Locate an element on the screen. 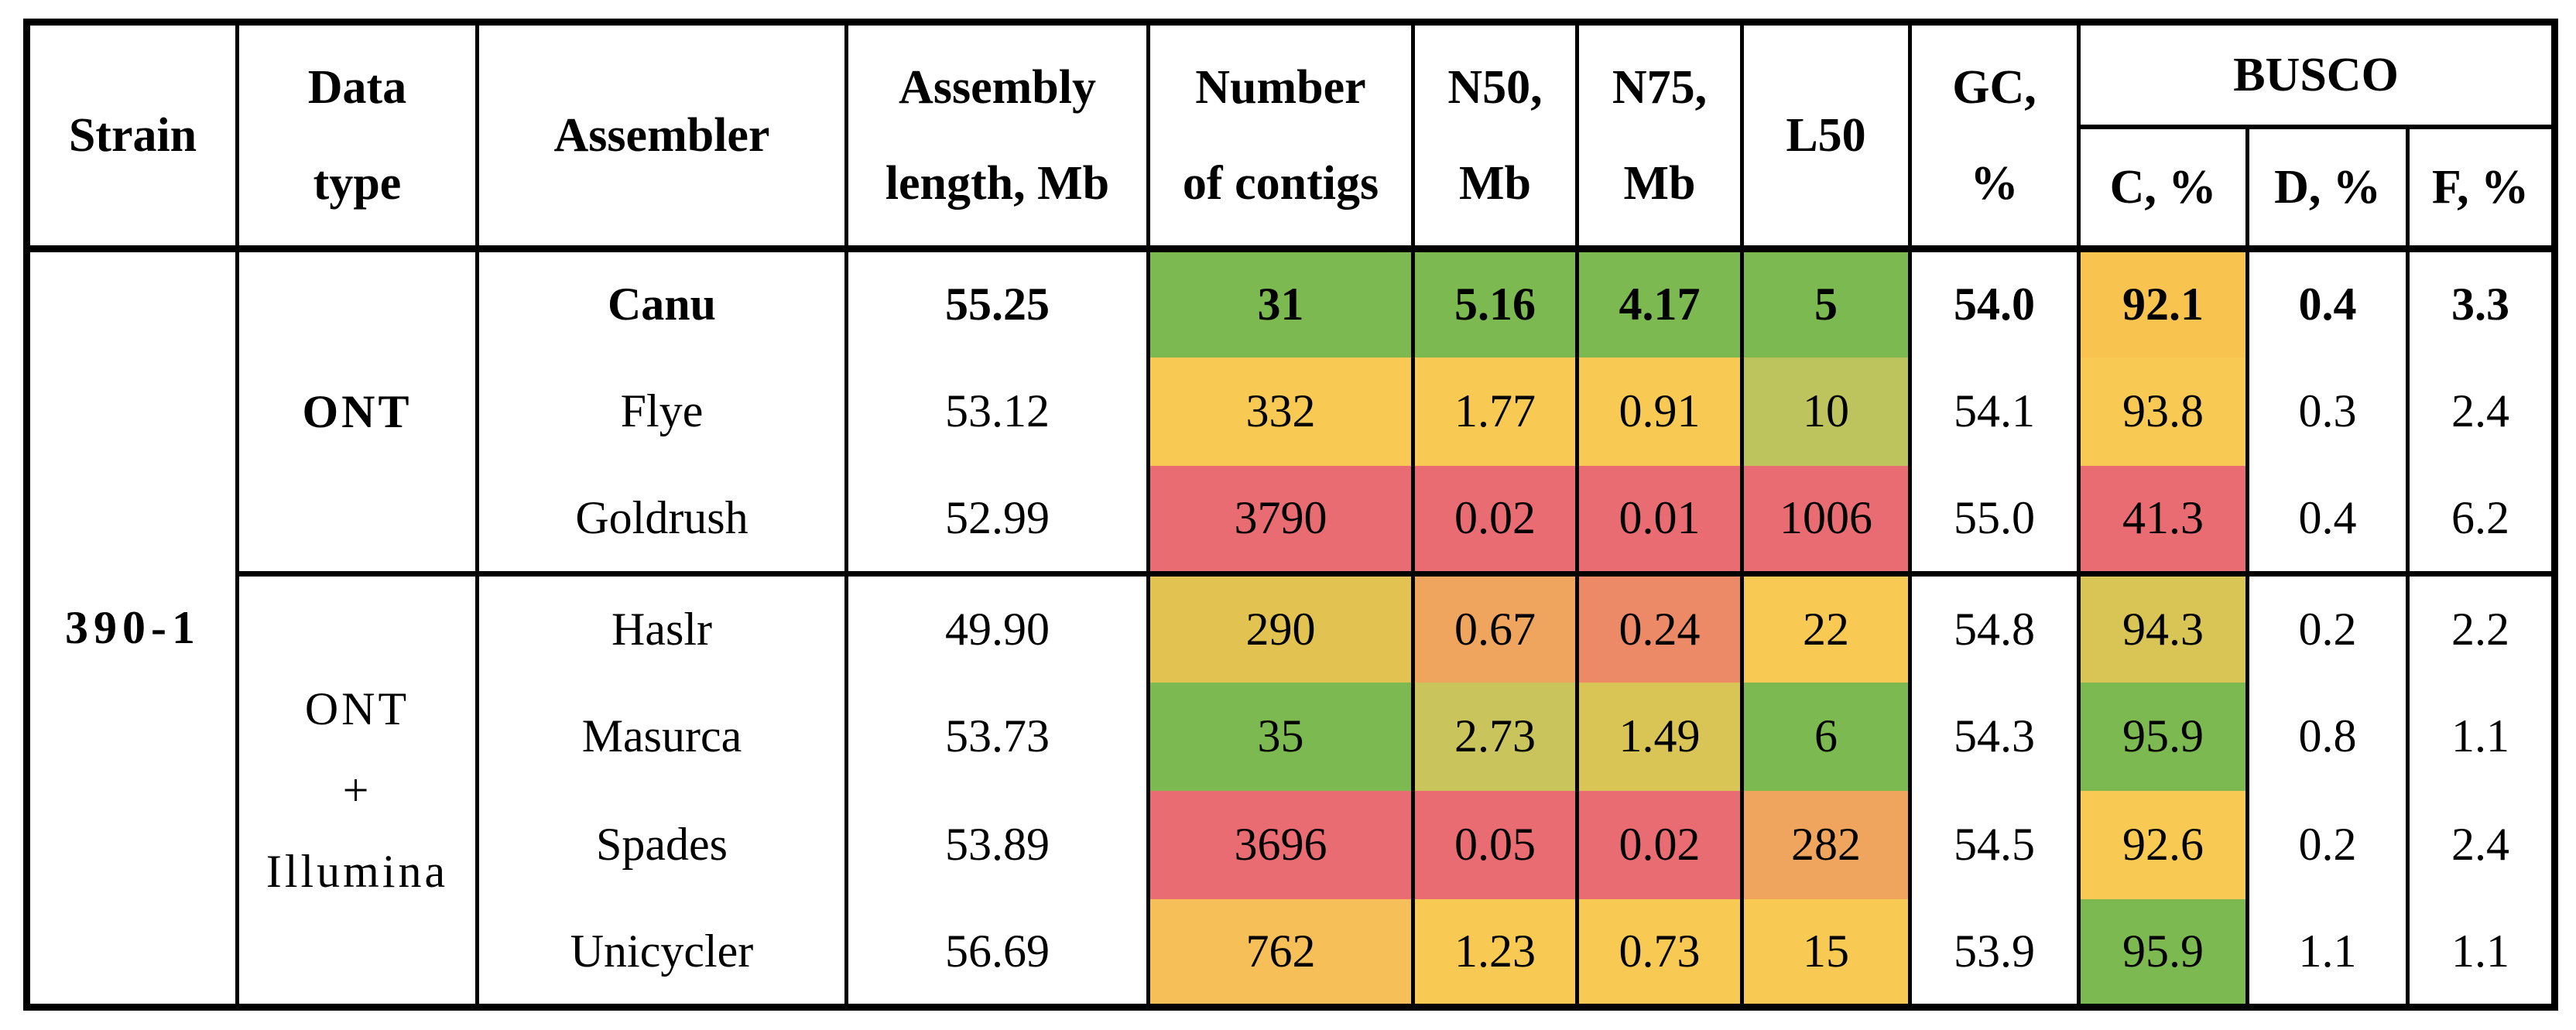 The width and height of the screenshot is (2576, 1030). n50-cell: 1.23 is located at coordinates (1495, 953).